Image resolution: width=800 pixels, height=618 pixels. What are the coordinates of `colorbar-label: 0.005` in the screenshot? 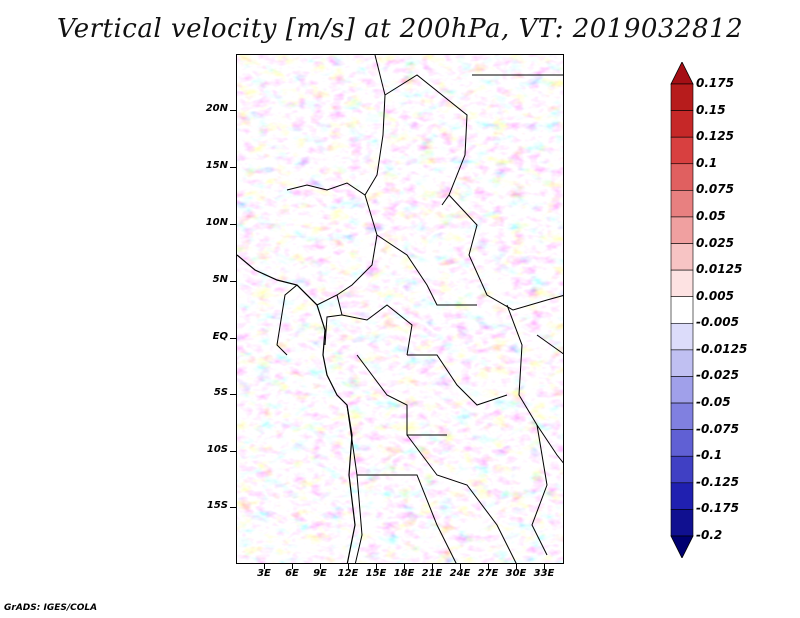 It's located at (715, 295).